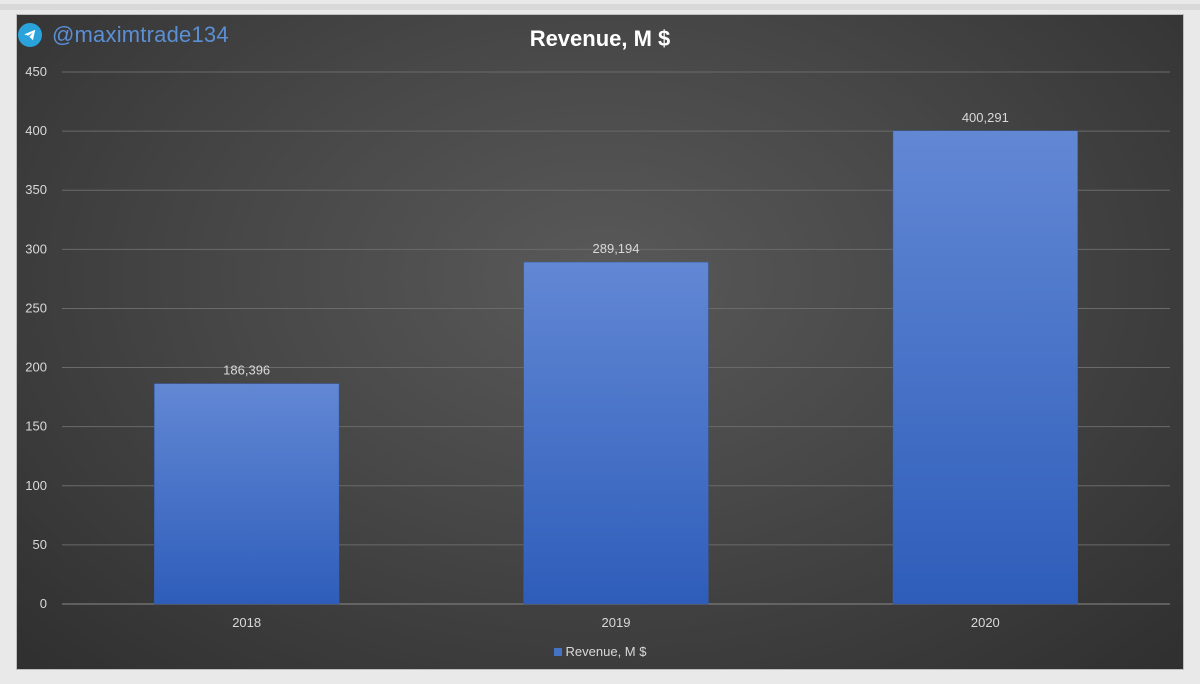  Describe the element at coordinates (557, 651) in the screenshot. I see `legend-swatch` at that location.